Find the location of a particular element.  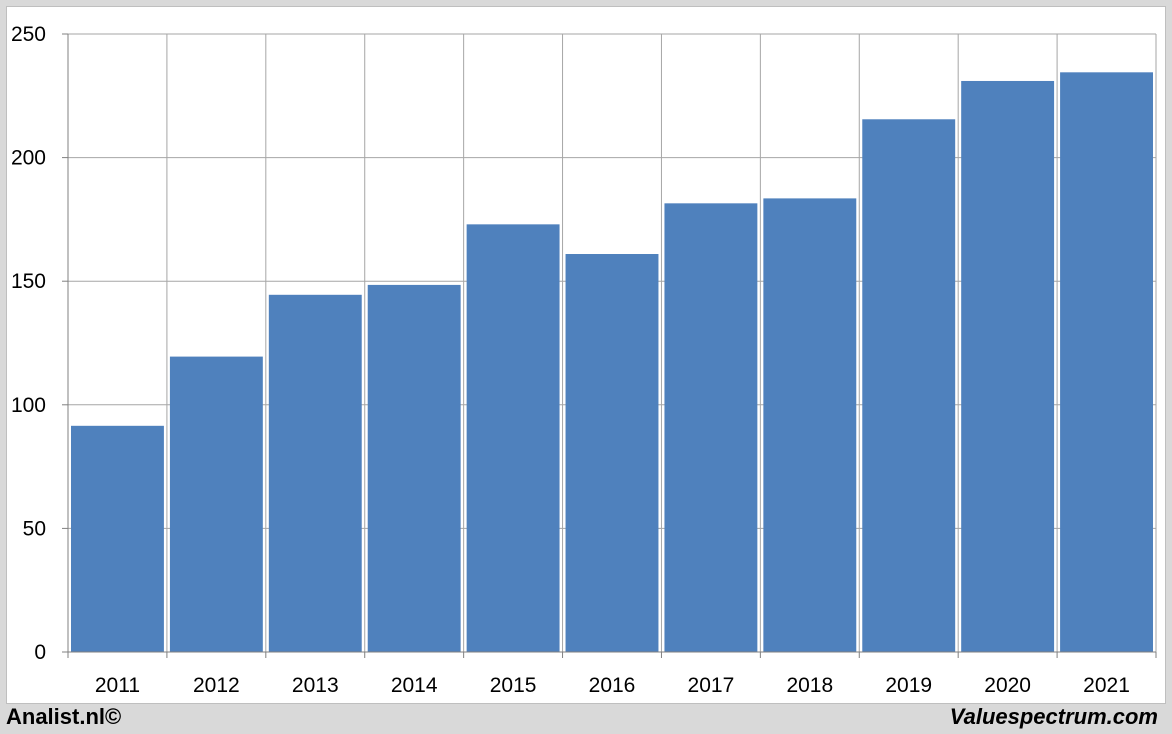

bar-2015 is located at coordinates (513, 438).